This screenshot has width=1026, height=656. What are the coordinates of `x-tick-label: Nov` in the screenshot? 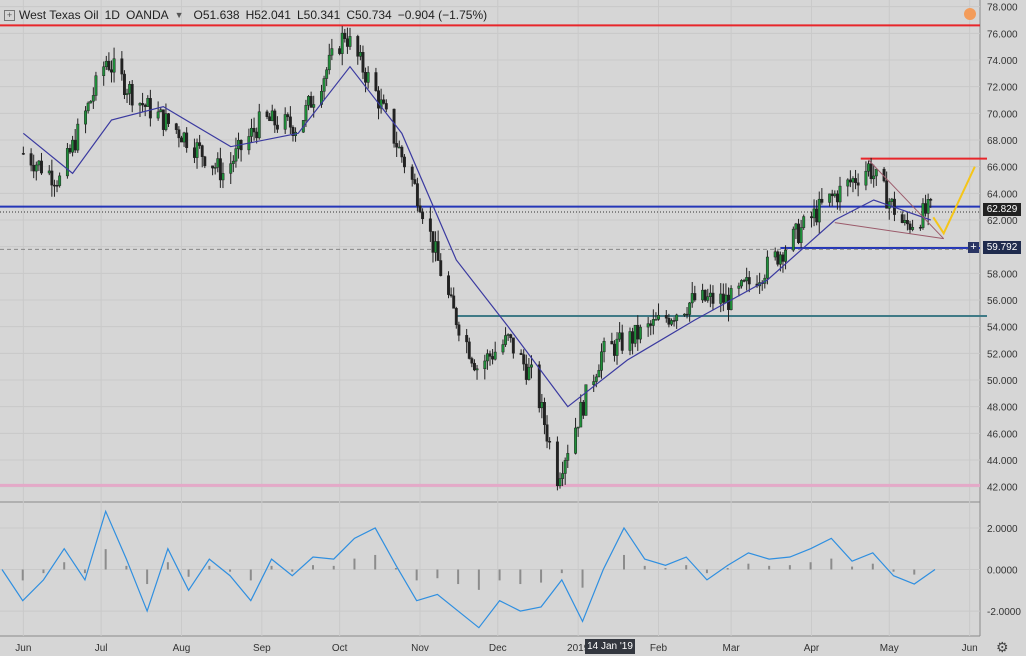 It's located at (420, 648).